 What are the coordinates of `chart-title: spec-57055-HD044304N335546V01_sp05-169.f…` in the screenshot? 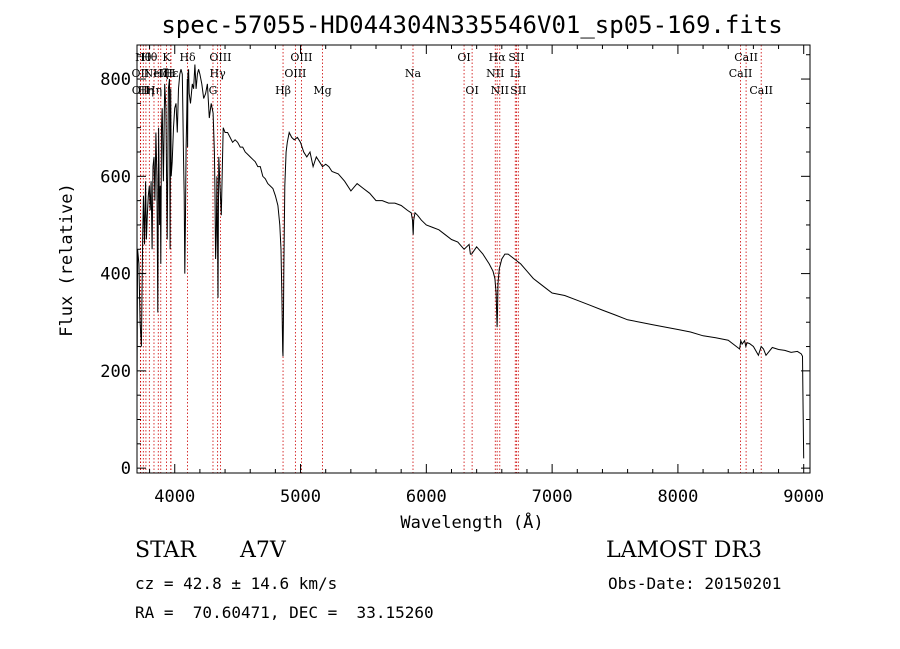 It's located at (471, 25).